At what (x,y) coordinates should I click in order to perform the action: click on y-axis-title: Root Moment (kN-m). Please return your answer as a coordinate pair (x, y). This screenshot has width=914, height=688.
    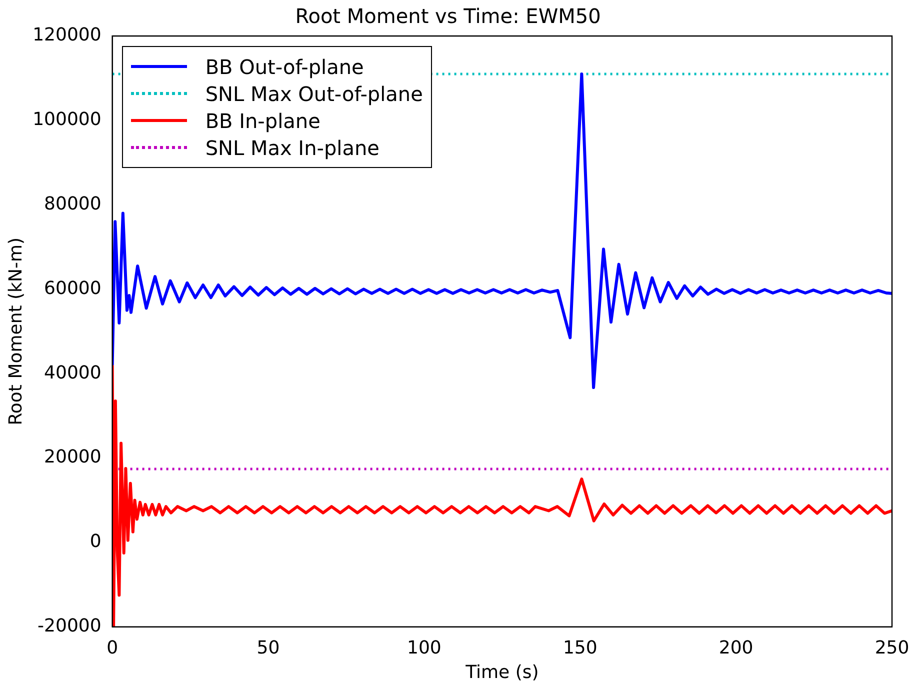
    Looking at the image, I should click on (15, 331).